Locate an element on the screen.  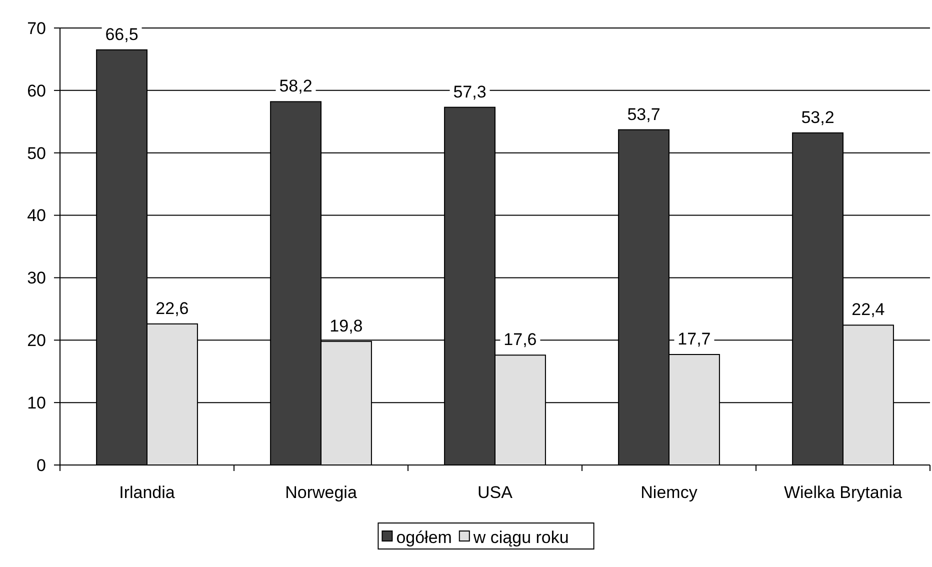
data-label: 19,8 is located at coordinates (346, 326).